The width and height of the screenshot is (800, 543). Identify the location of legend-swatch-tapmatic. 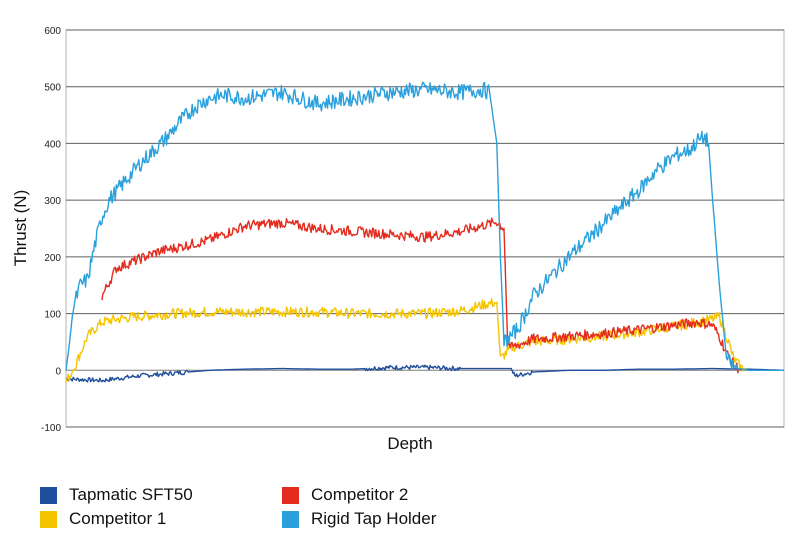
(48, 495).